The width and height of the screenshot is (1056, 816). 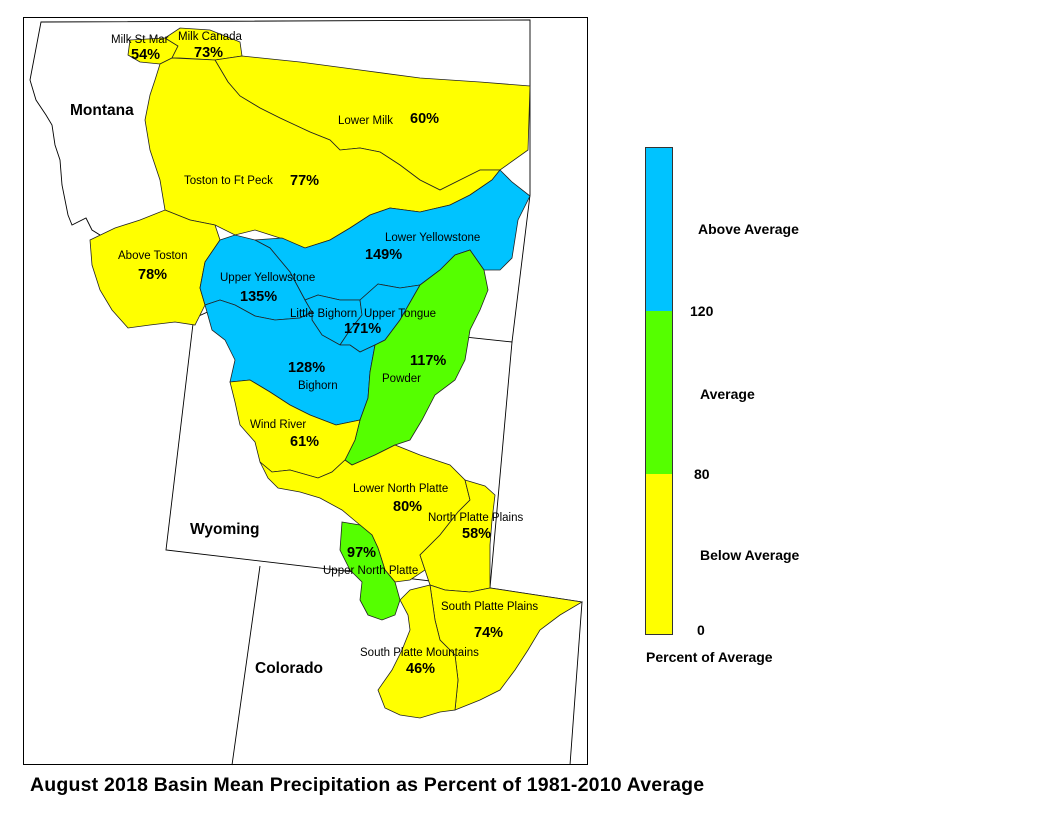 What do you see at coordinates (210, 37) in the screenshot?
I see `basin-label-milk-canada: Milk Canada` at bounding box center [210, 37].